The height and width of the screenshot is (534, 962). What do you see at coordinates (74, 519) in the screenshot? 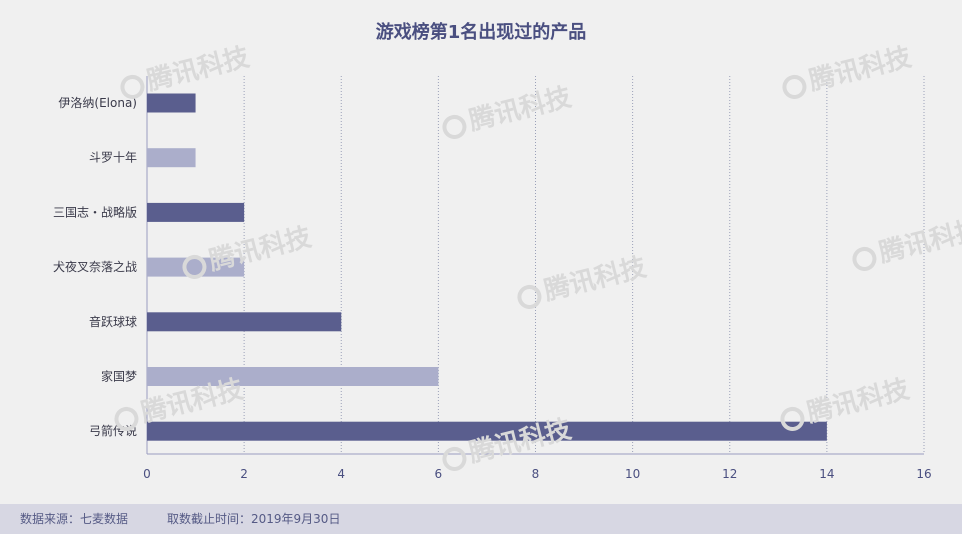
I see `data-source-note: 数据来源：七麦数据` at bounding box center [74, 519].